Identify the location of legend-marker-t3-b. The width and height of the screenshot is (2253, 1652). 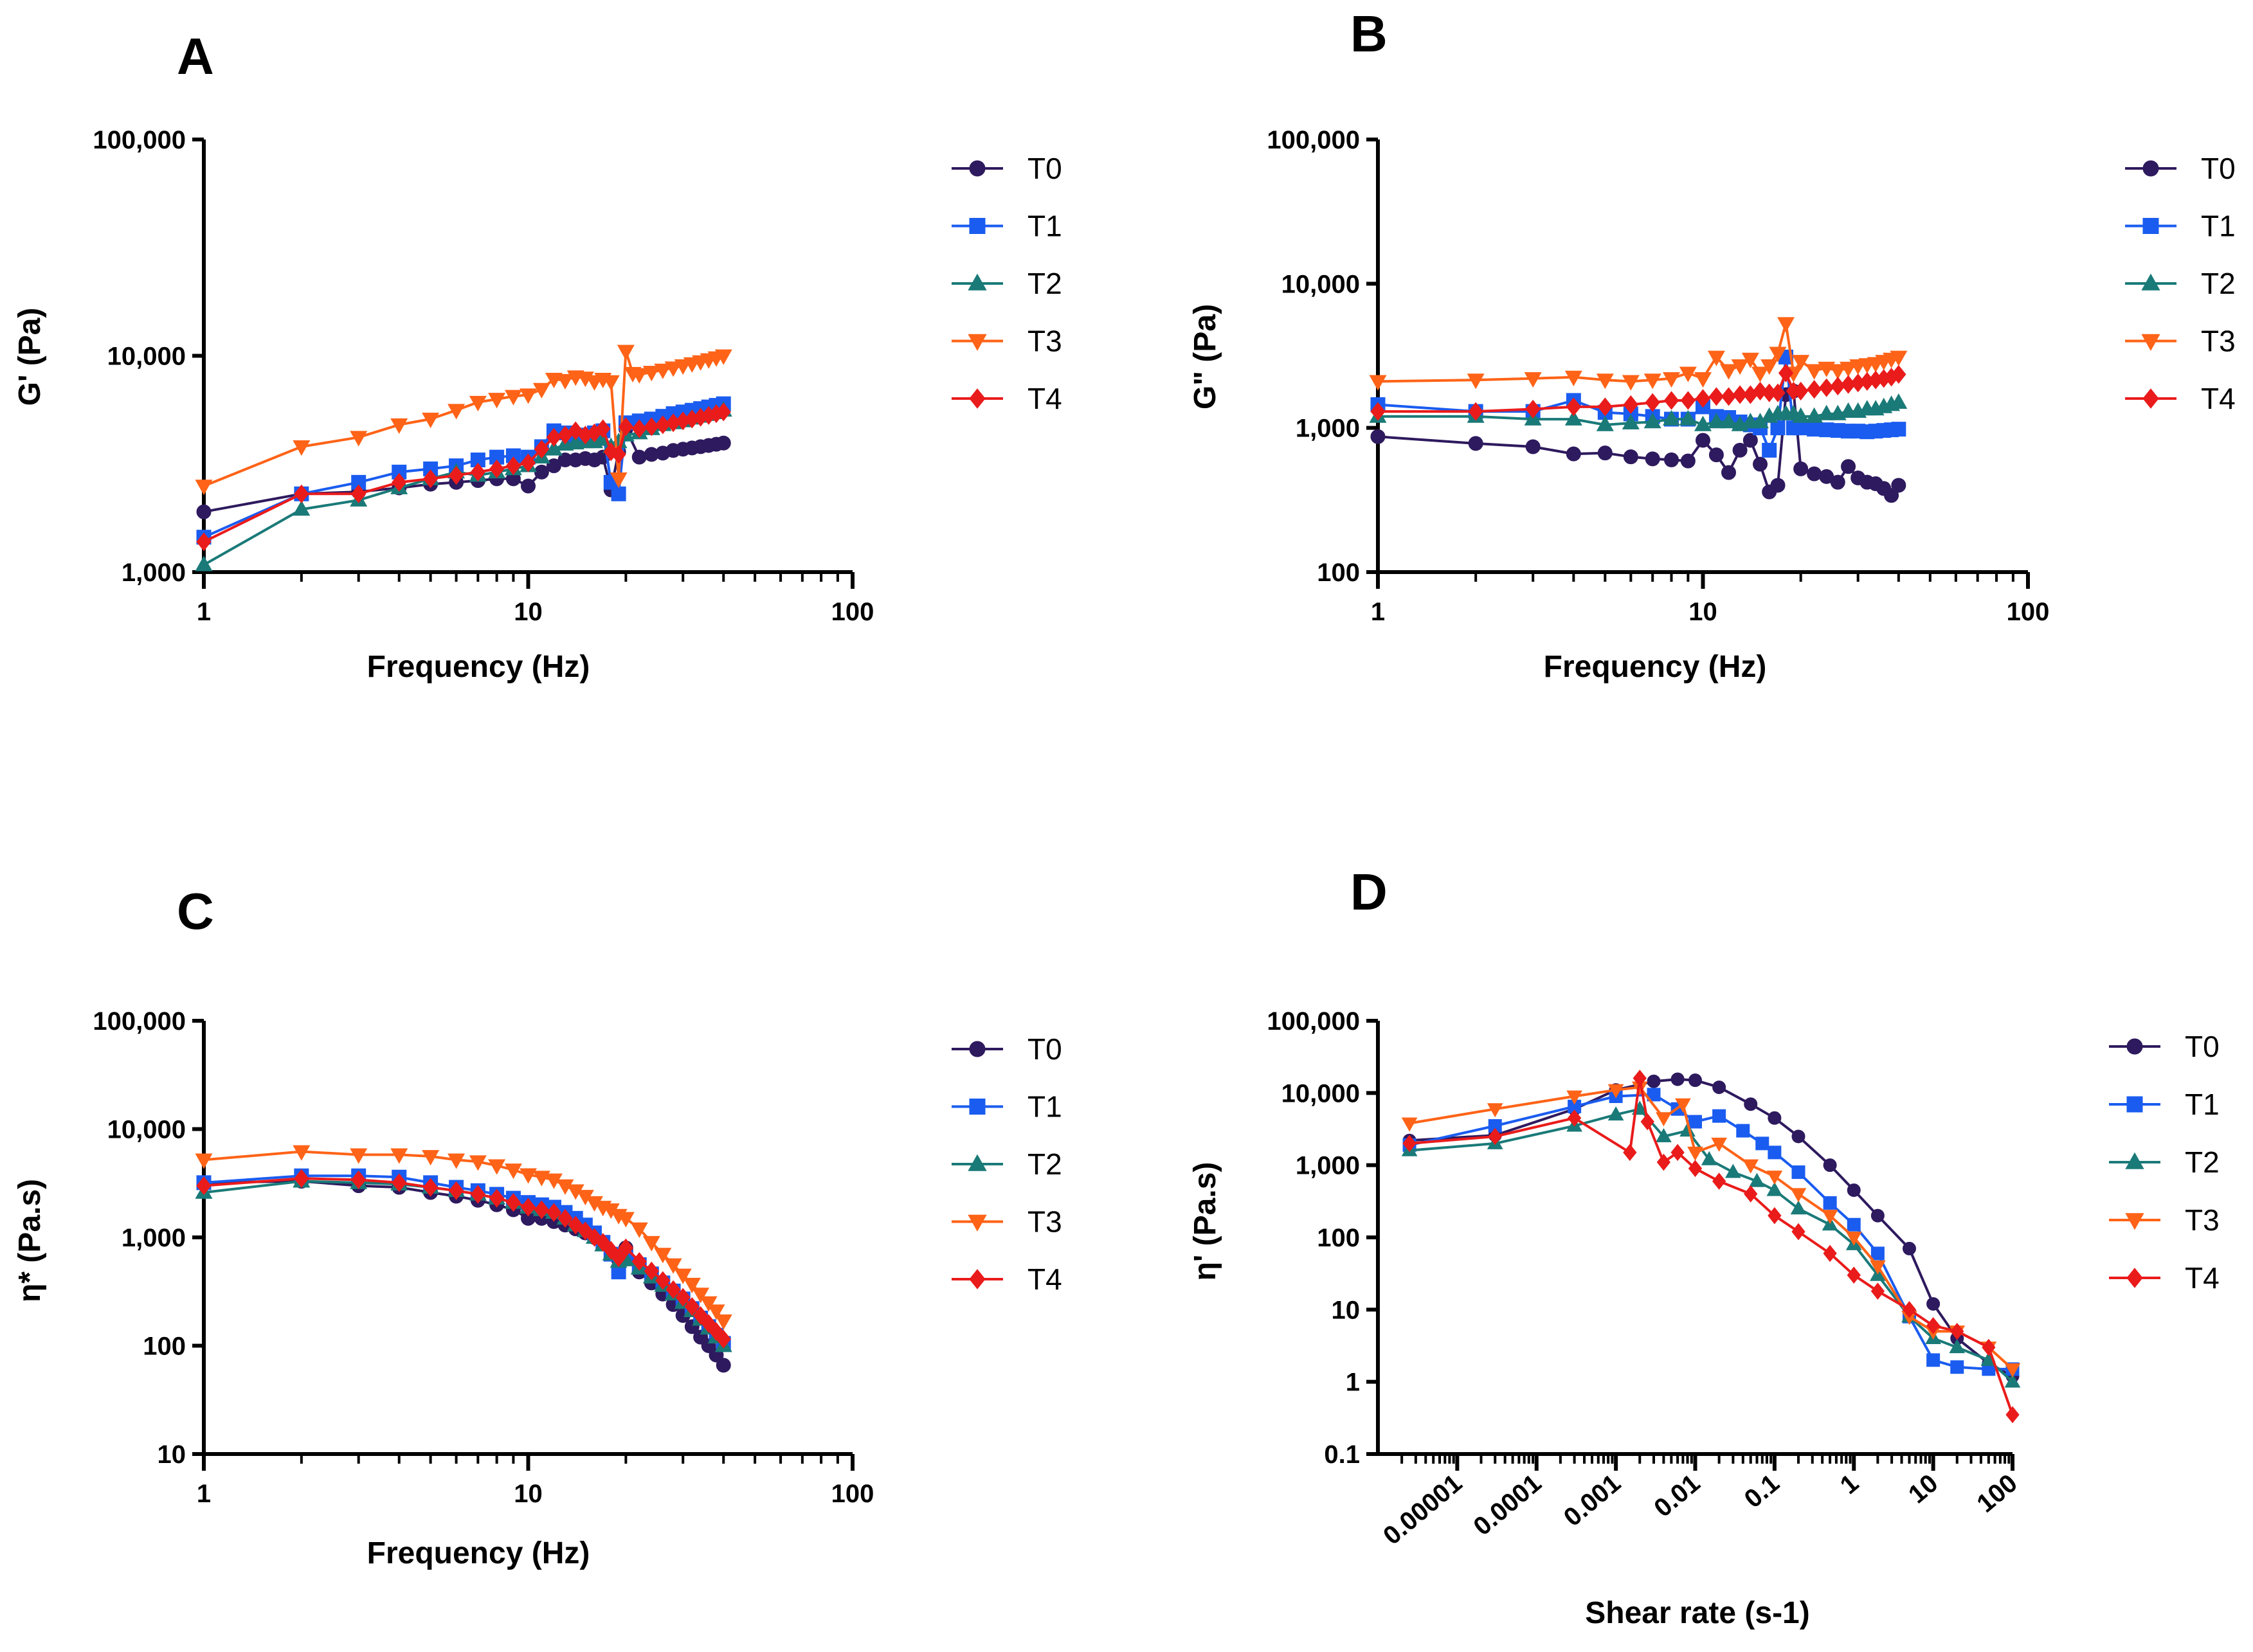
(2151, 343).